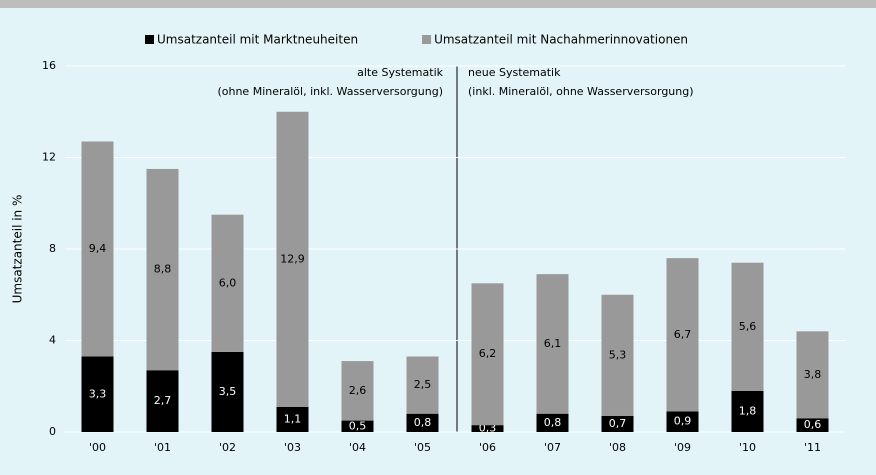 Image resolution: width=876 pixels, height=475 pixels. What do you see at coordinates (400, 72) in the screenshot?
I see `annotation: alte Systematik` at bounding box center [400, 72].